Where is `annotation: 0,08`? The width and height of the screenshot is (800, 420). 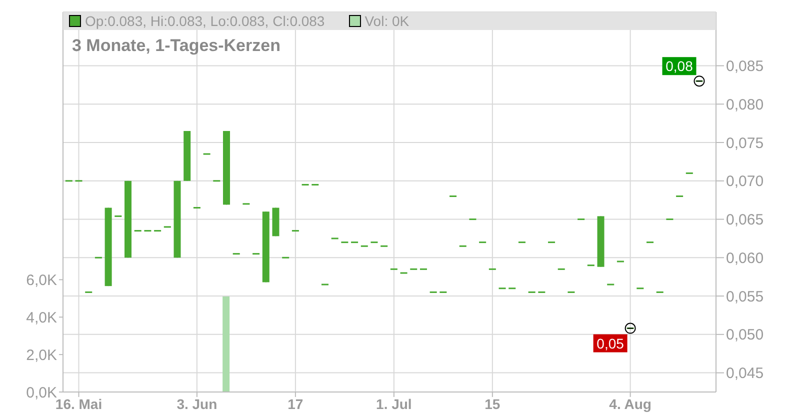 annotation: 0,08 is located at coordinates (680, 66).